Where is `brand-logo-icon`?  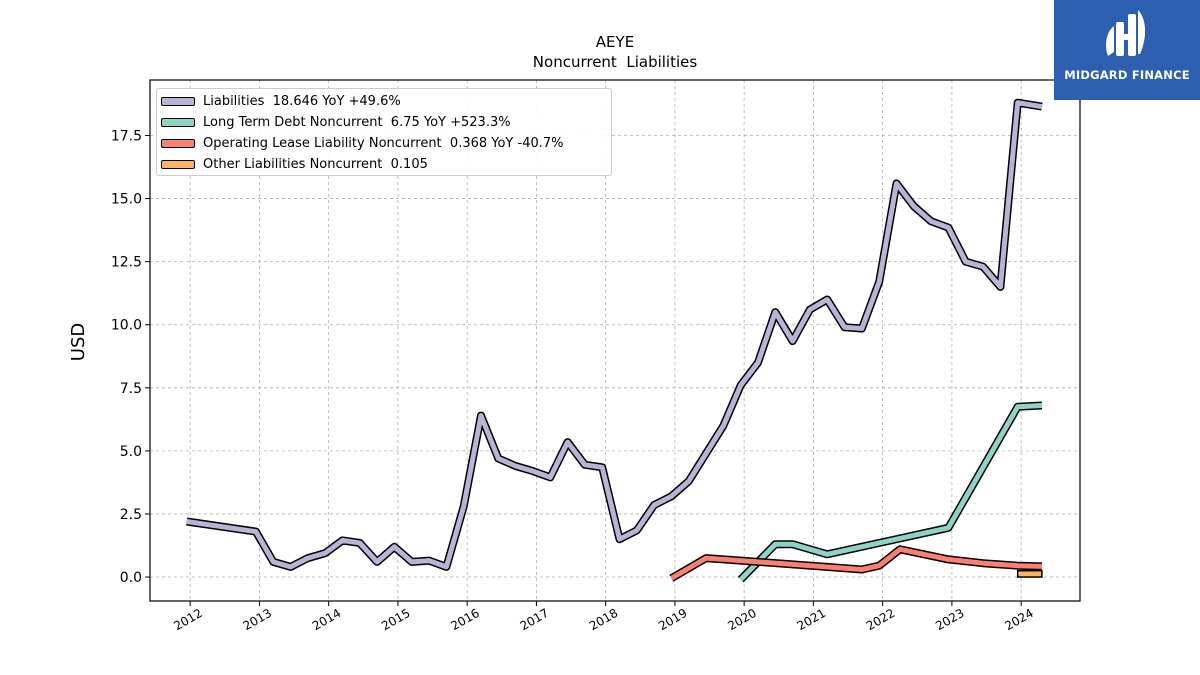
brand-logo-icon is located at coordinates (1126, 33).